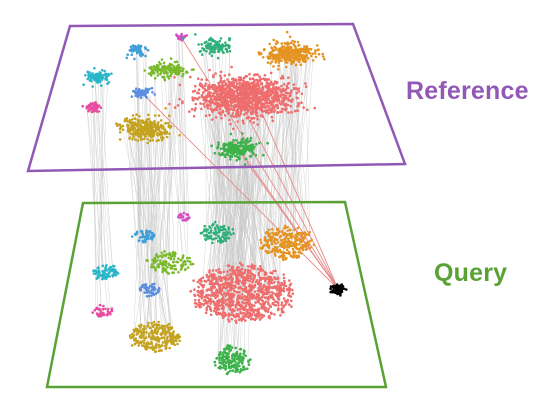  I want to click on reference-cluster-turquoise, so click(97, 77).